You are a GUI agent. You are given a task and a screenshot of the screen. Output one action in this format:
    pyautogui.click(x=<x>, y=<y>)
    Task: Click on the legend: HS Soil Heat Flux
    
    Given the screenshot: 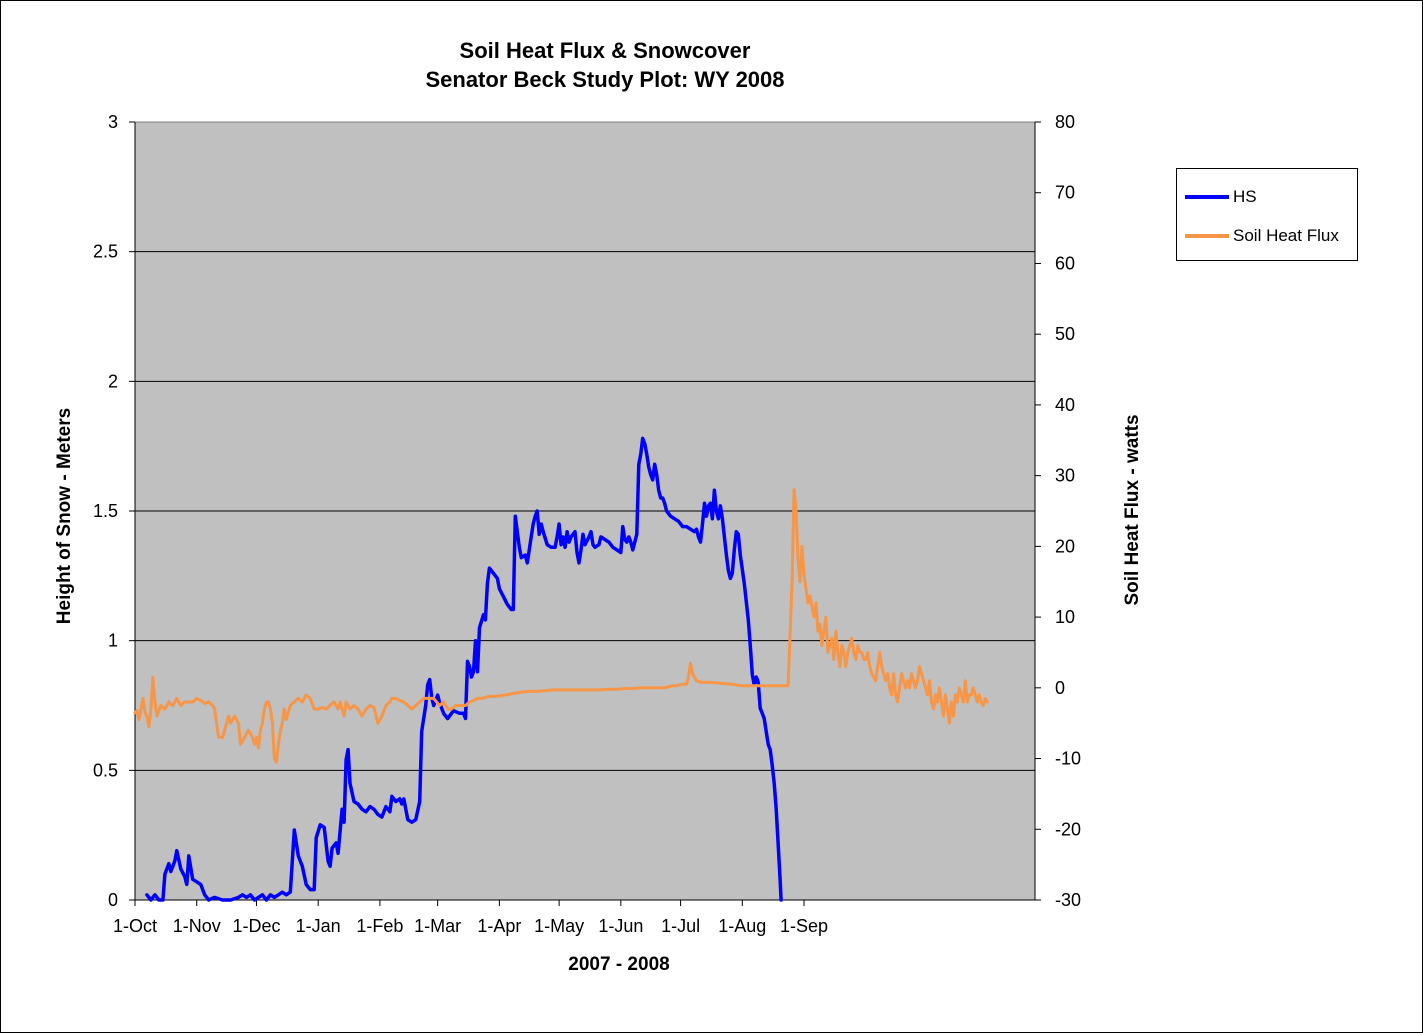 What is the action you would take?
    pyautogui.click(x=1267, y=214)
    